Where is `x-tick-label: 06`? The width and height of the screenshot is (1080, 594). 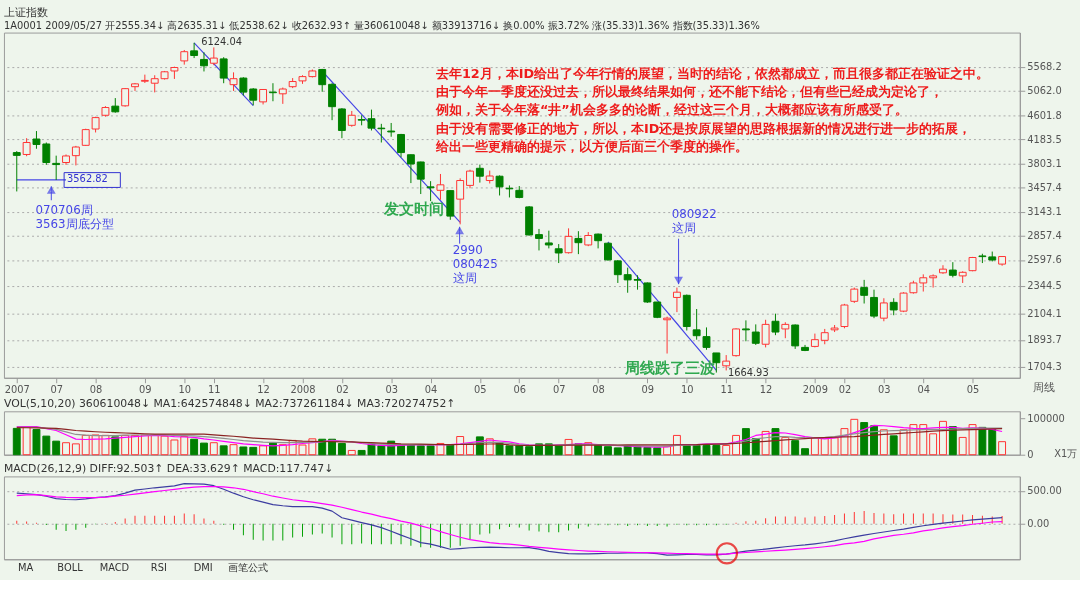 x-tick-label: 06 is located at coordinates (520, 390).